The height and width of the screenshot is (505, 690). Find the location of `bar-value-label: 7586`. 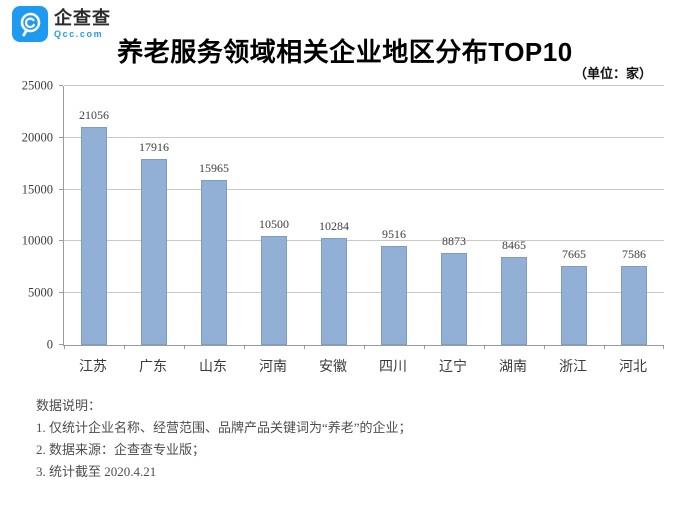

bar-value-label: 7586 is located at coordinates (634, 254).